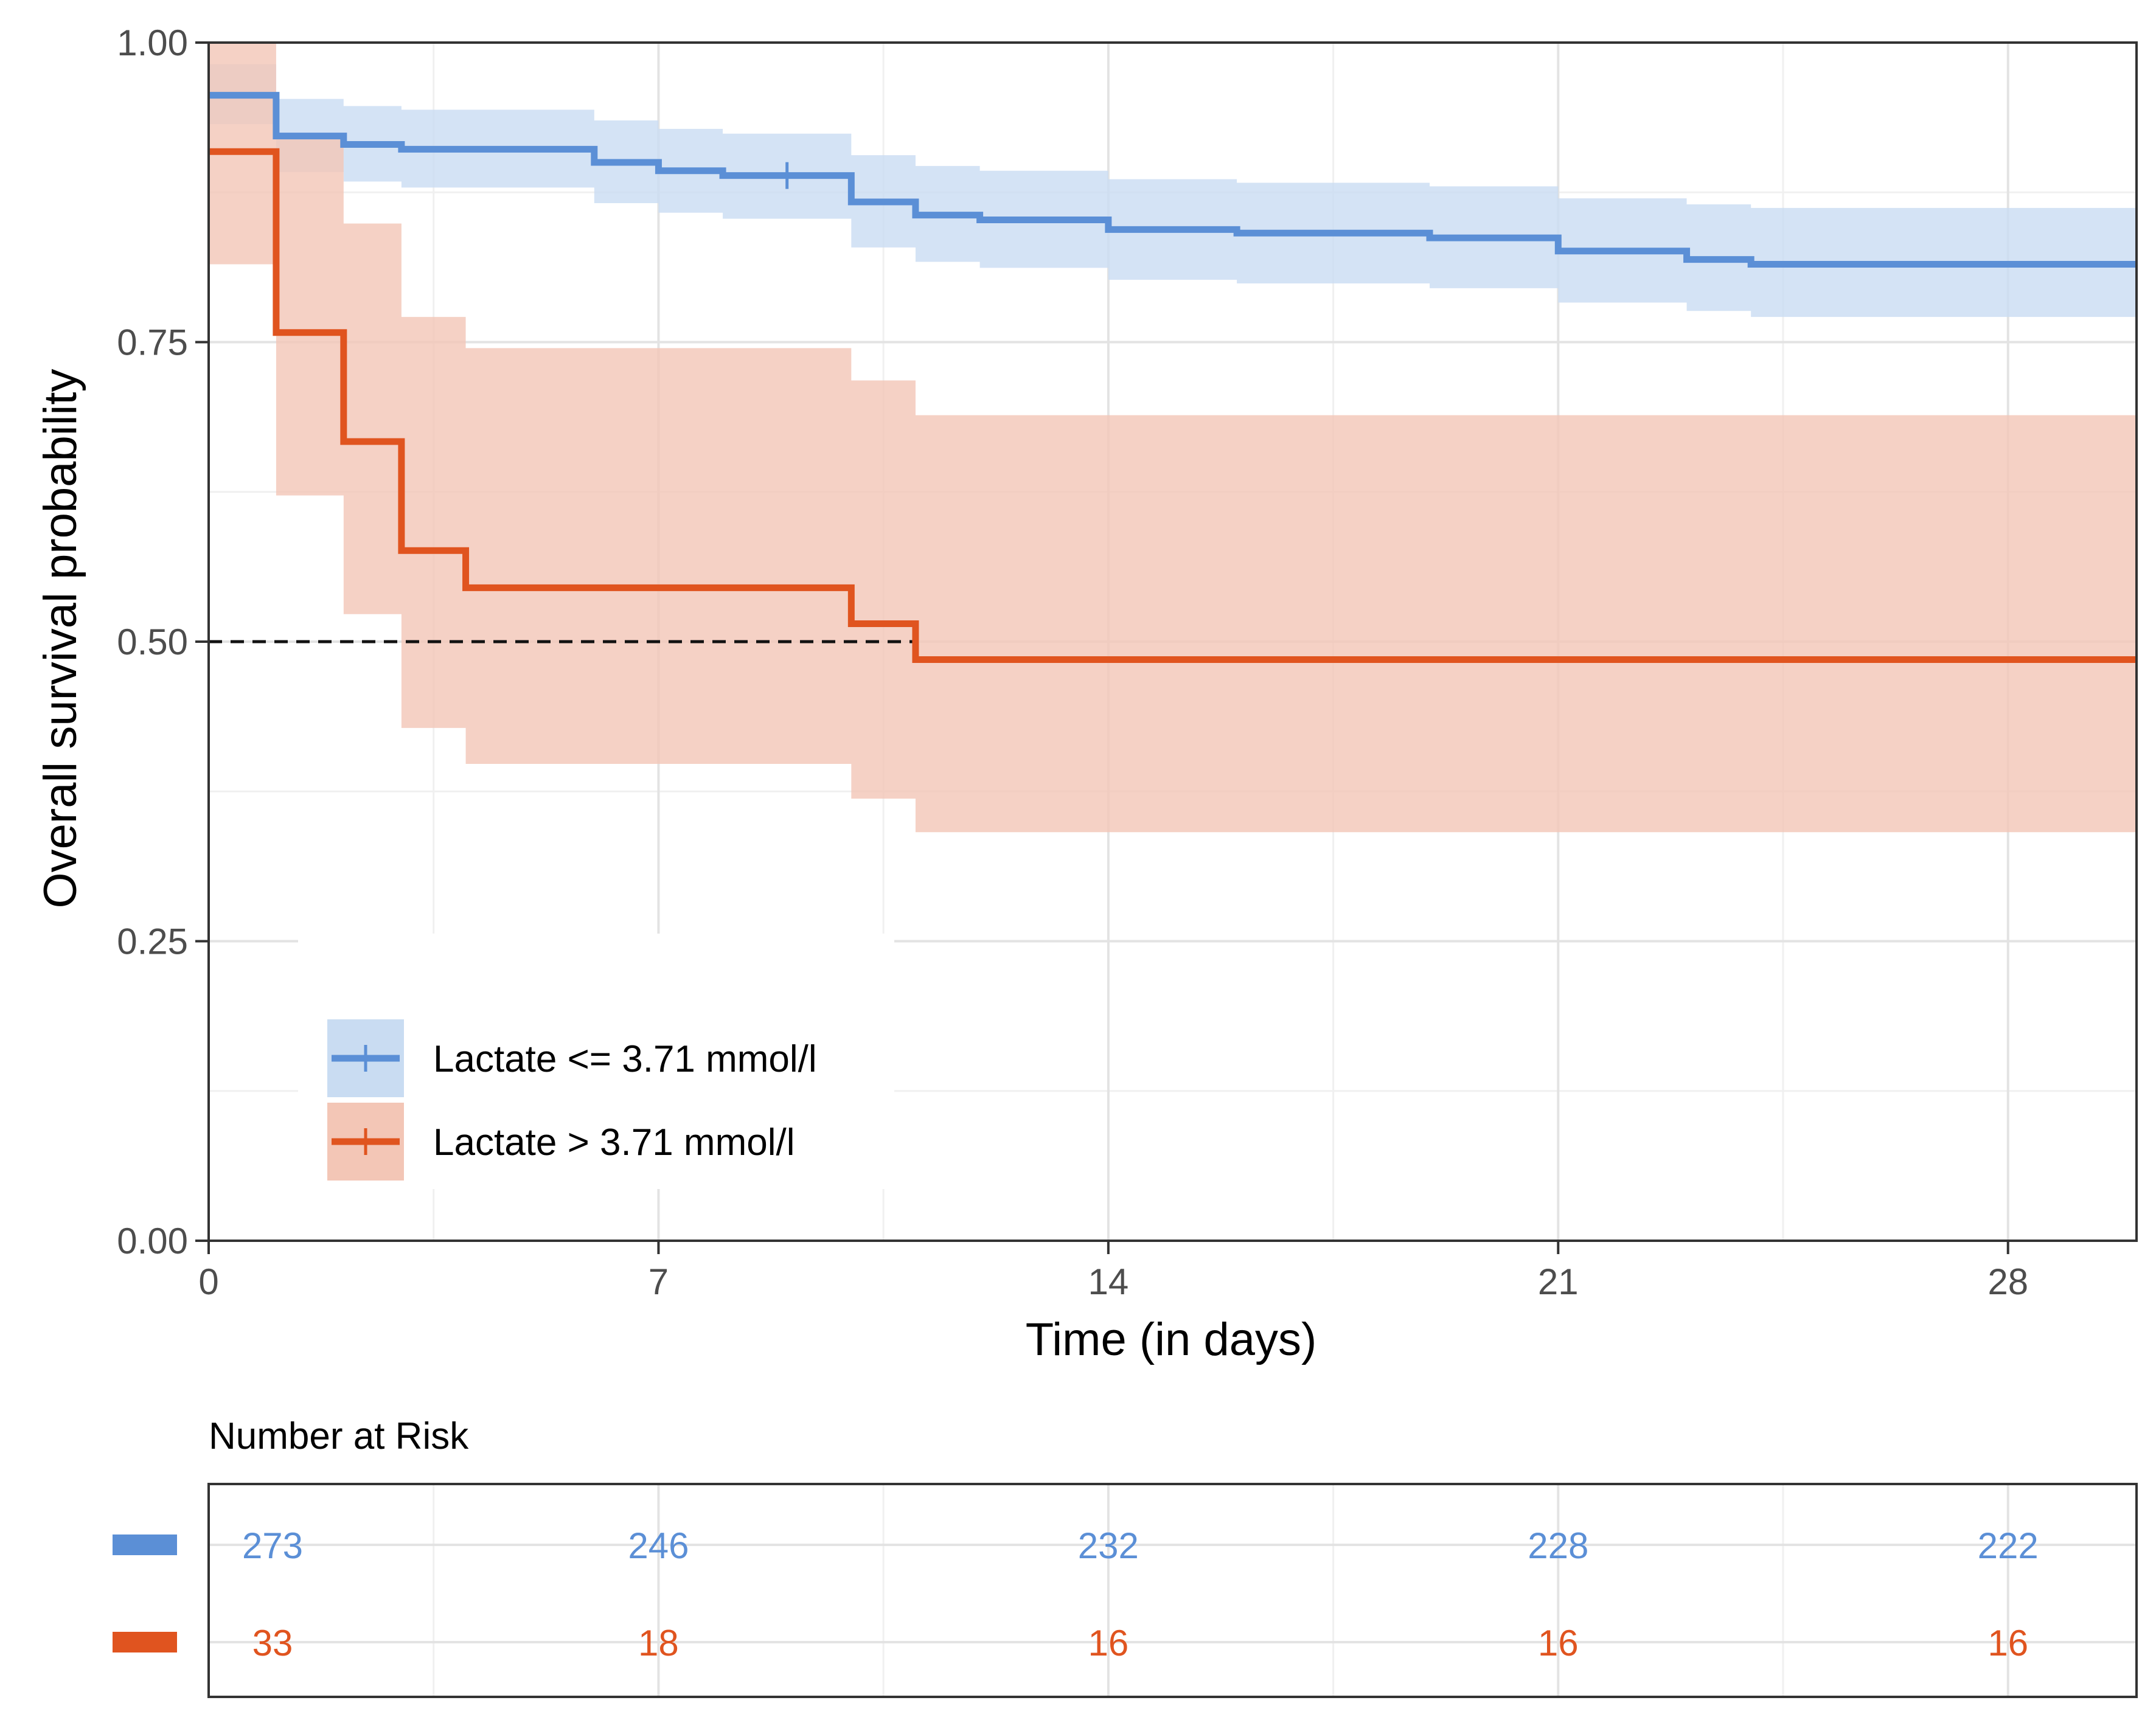 The height and width of the screenshot is (1720, 2156). Describe the element at coordinates (625, 1059) in the screenshot. I see `legend-label: Lactate <= 3.71 mmol/l` at that location.